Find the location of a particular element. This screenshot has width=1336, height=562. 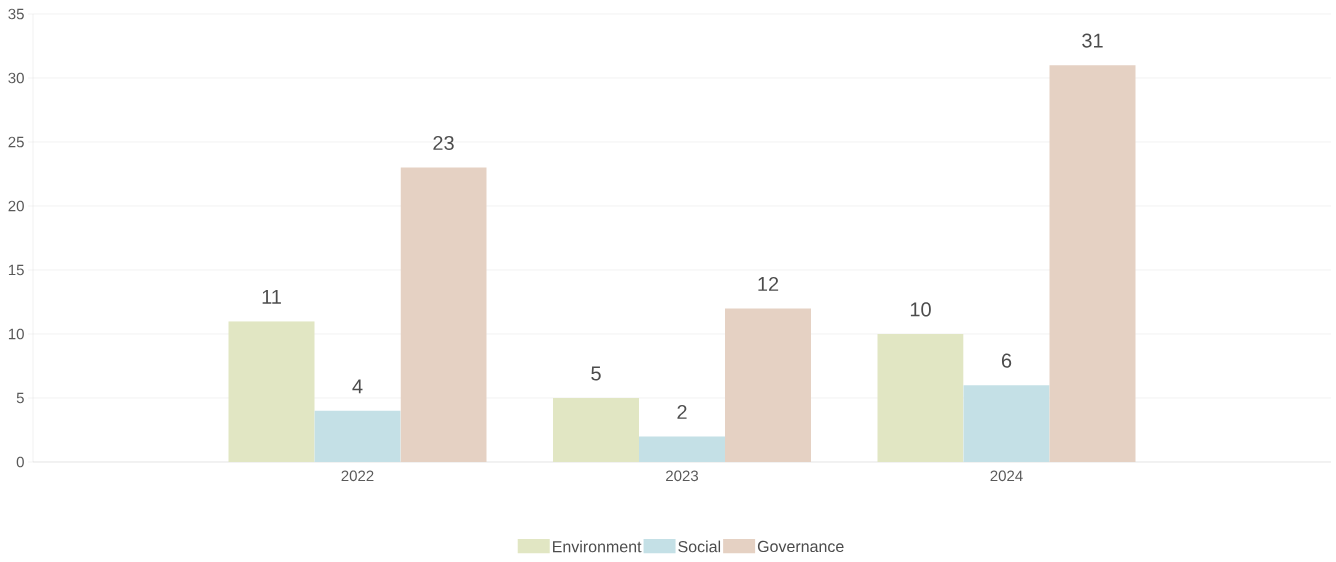

data-label: 12 is located at coordinates (768, 283).